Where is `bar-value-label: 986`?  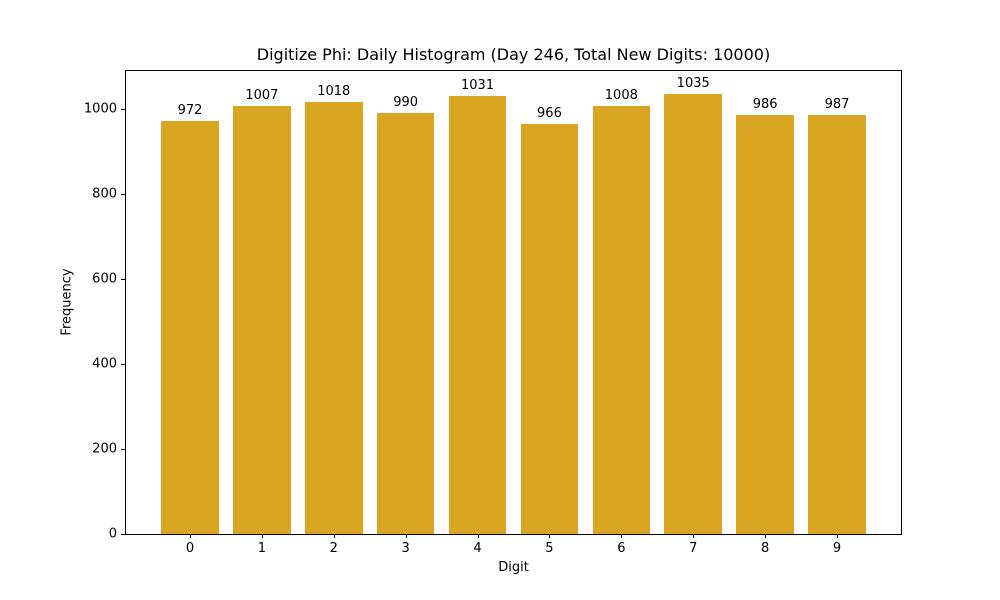 bar-value-label: 986 is located at coordinates (765, 105).